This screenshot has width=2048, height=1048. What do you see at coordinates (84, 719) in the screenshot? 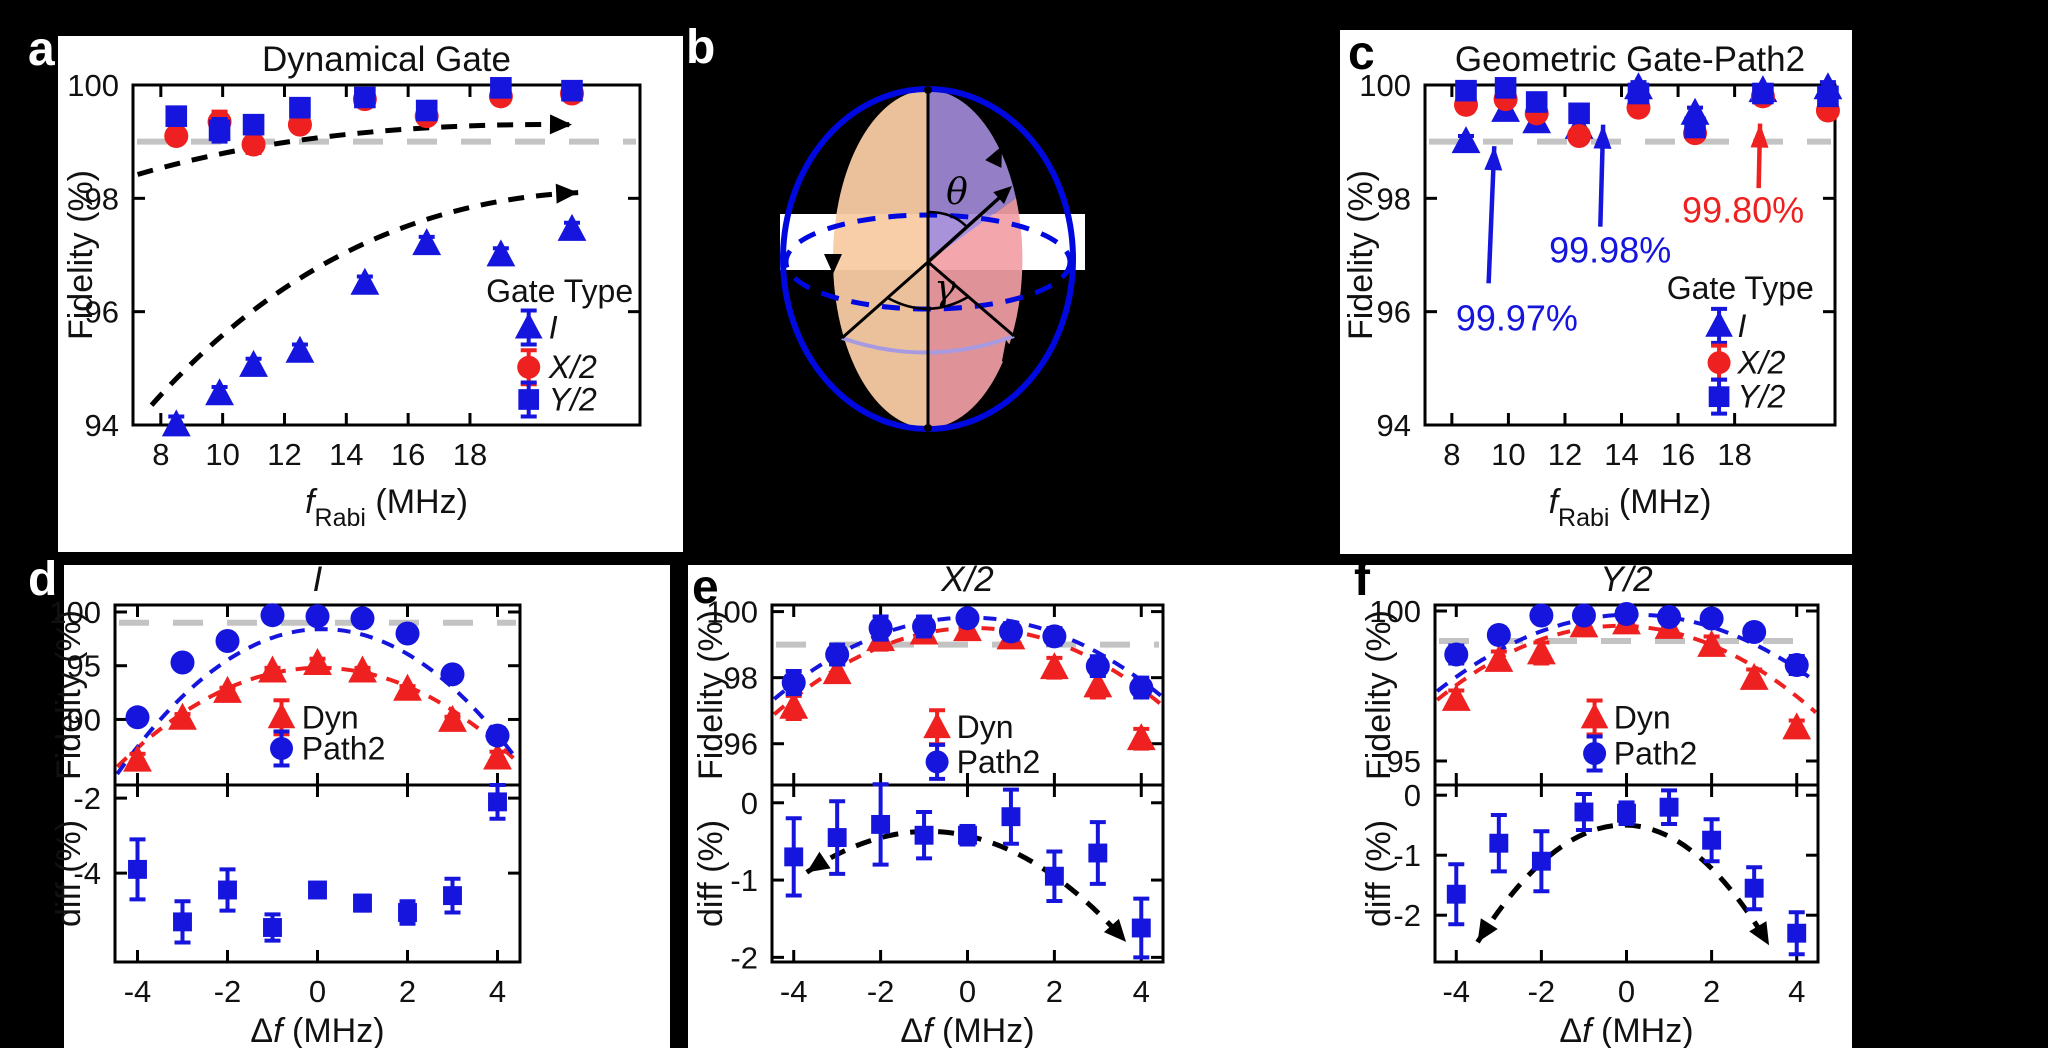
I see `y-tick-label: 90` at bounding box center [84, 719].